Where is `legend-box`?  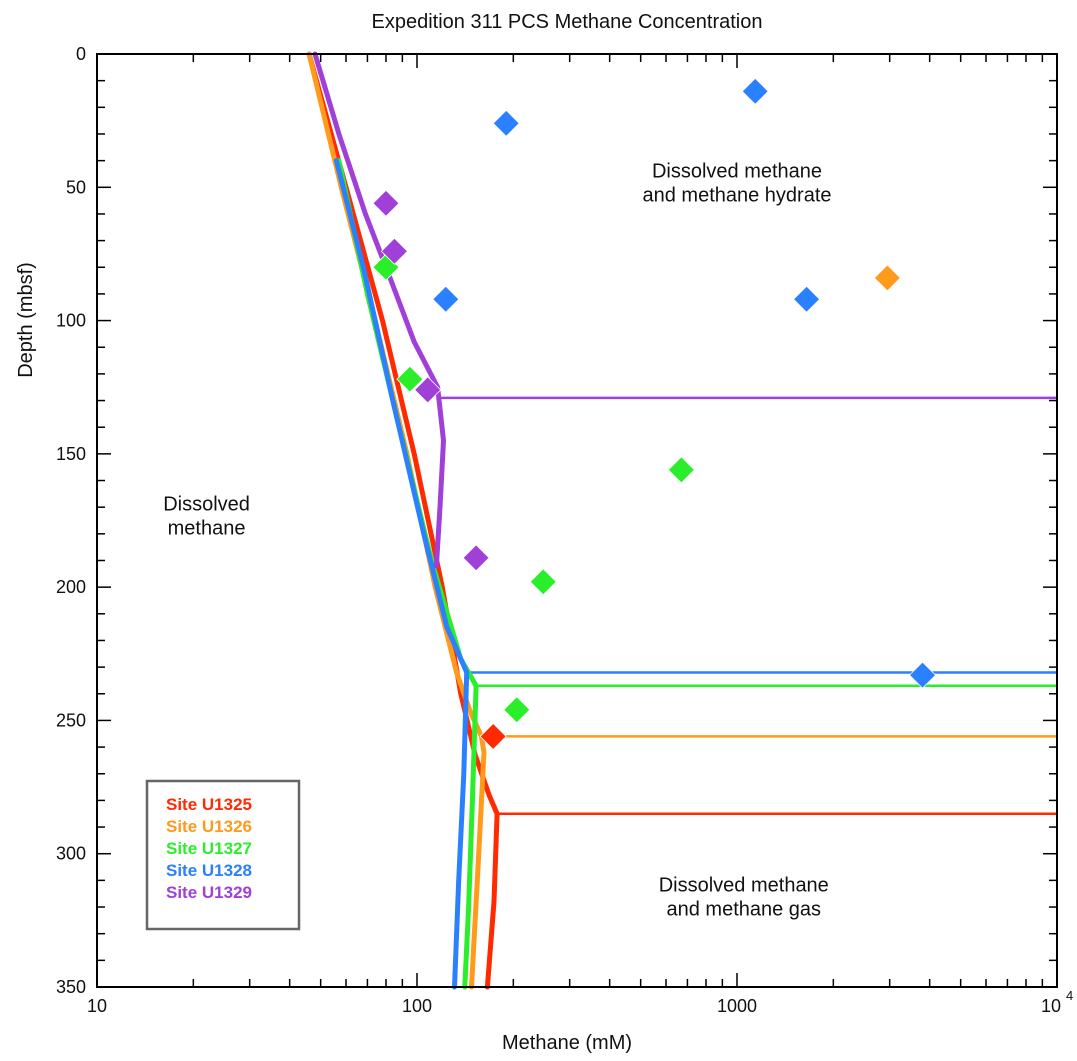 legend-box is located at coordinates (223, 855).